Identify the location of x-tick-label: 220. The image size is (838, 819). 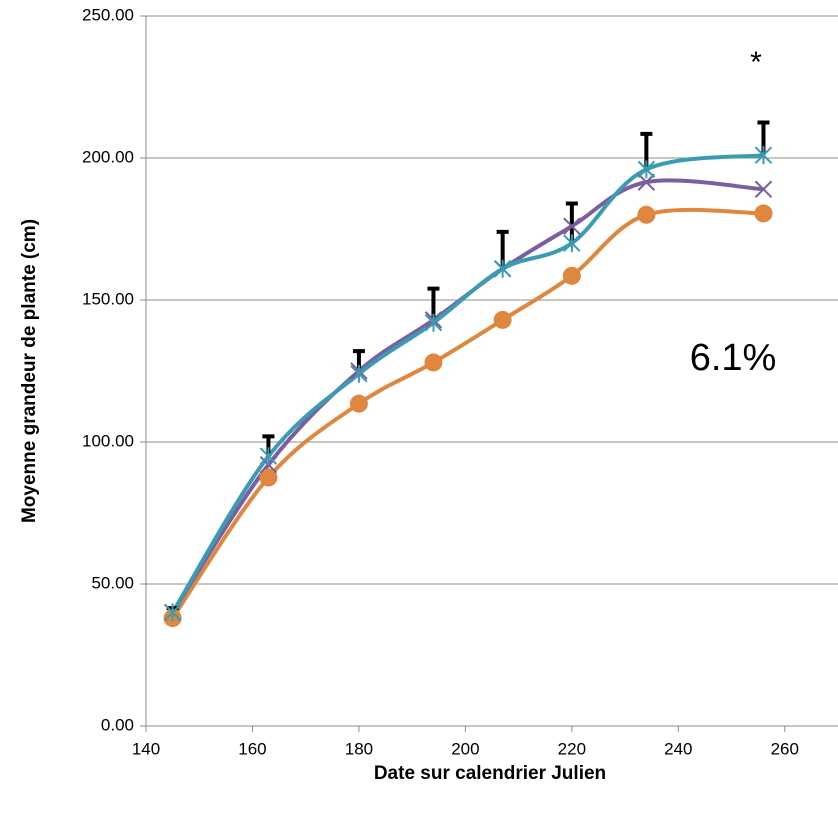
(572, 748).